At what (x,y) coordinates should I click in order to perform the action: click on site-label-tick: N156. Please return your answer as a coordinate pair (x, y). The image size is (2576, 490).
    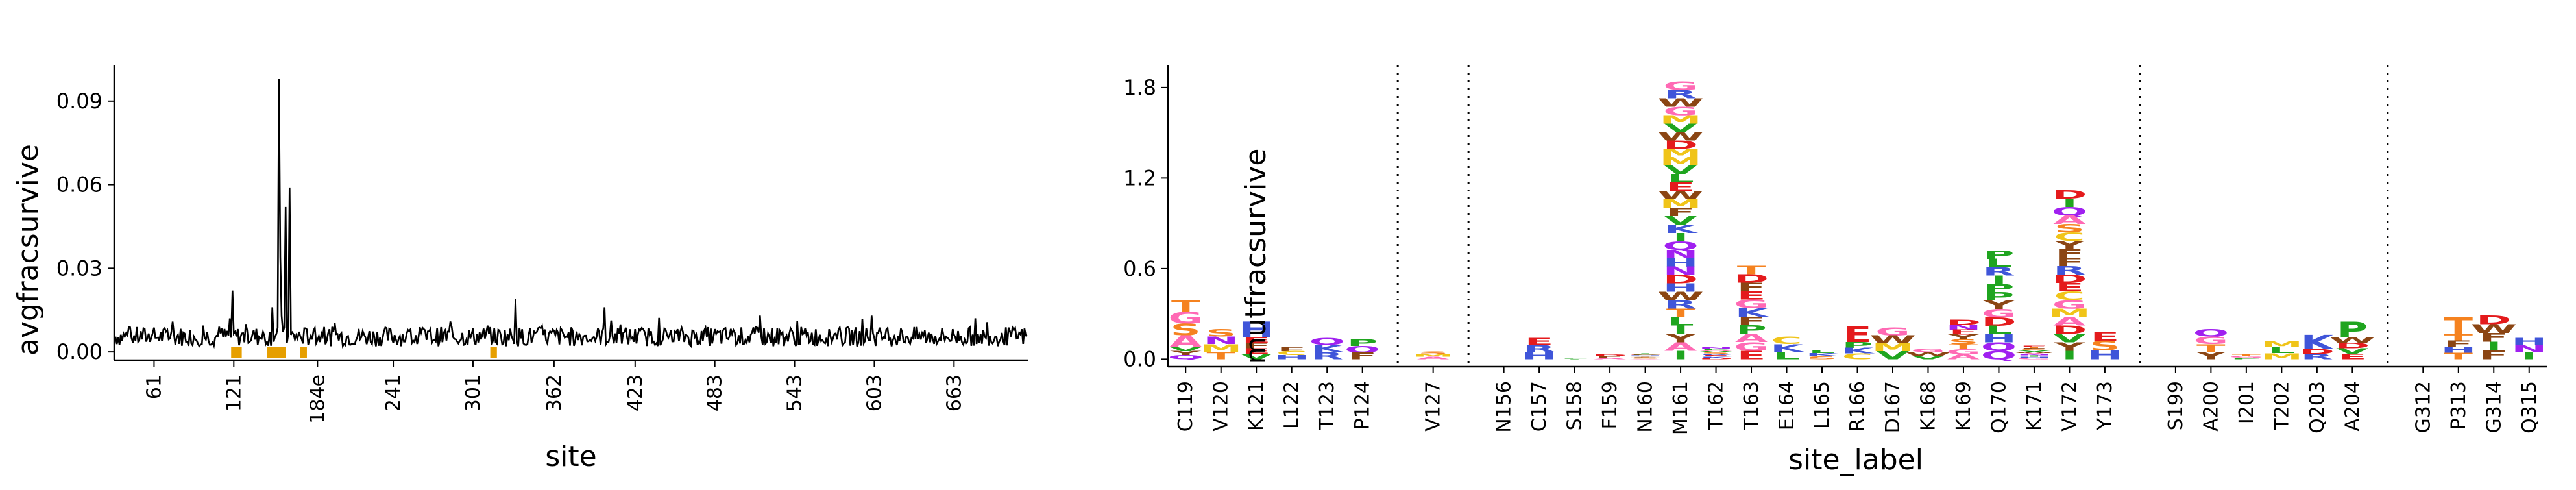
    Looking at the image, I should click on (1504, 407).